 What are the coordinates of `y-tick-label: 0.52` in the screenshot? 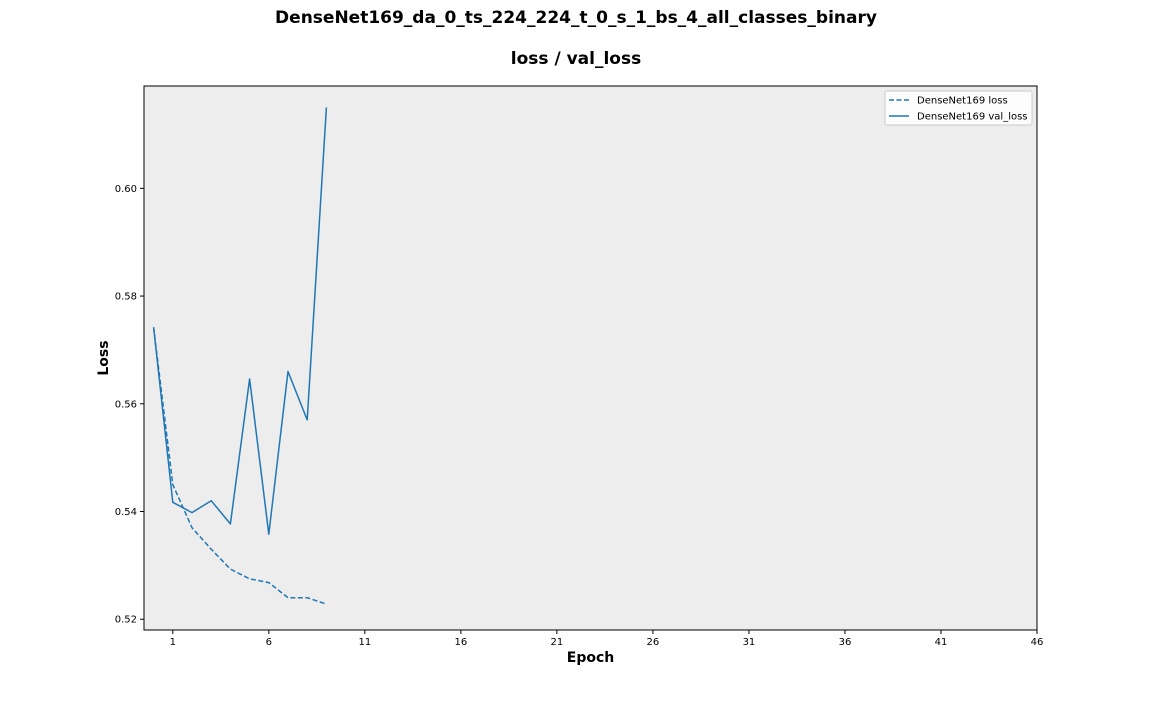 It's located at (126, 620).